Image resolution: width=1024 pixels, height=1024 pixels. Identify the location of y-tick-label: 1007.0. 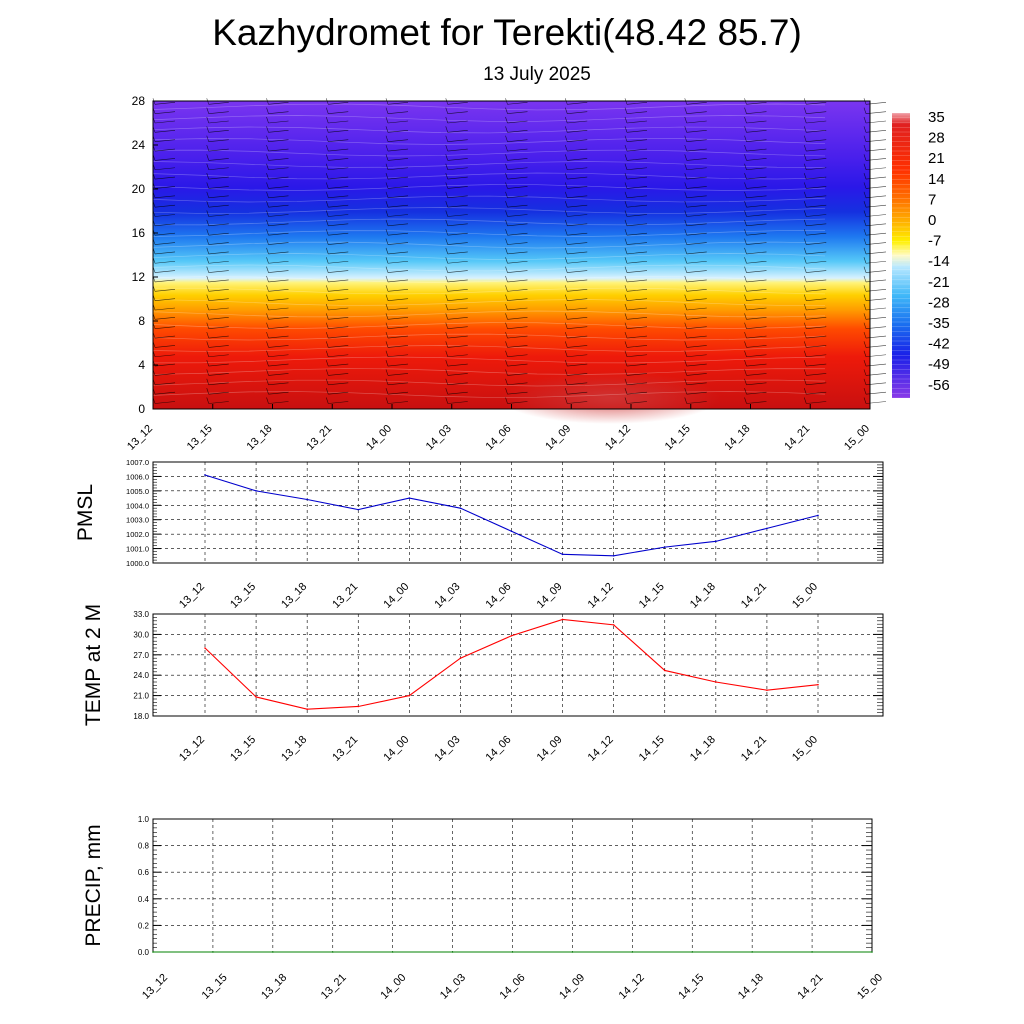
(137, 462).